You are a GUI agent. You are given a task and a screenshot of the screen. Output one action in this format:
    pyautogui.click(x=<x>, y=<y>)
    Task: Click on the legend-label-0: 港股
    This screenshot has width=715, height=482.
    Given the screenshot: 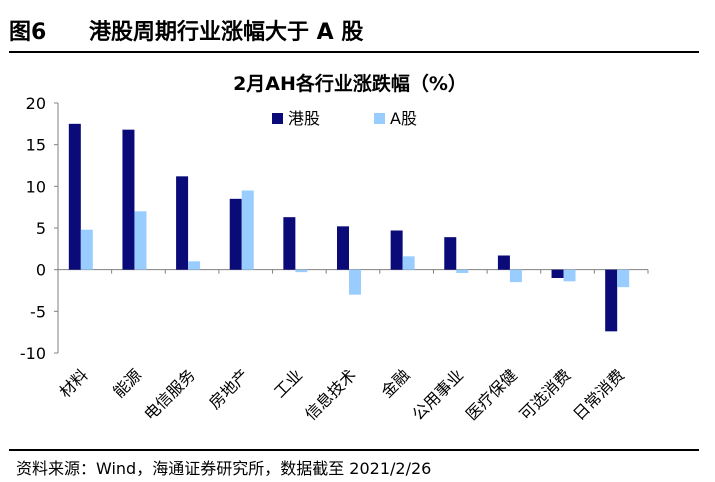 What is the action you would take?
    pyautogui.click(x=304, y=118)
    